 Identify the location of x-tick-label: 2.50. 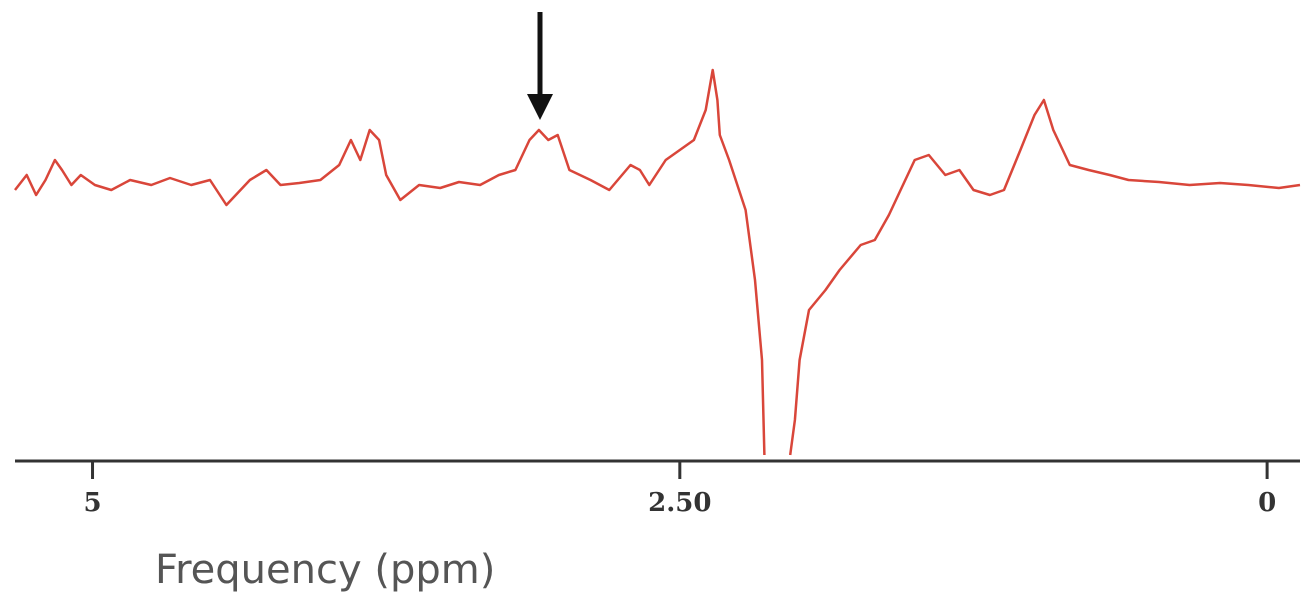
(679, 503).